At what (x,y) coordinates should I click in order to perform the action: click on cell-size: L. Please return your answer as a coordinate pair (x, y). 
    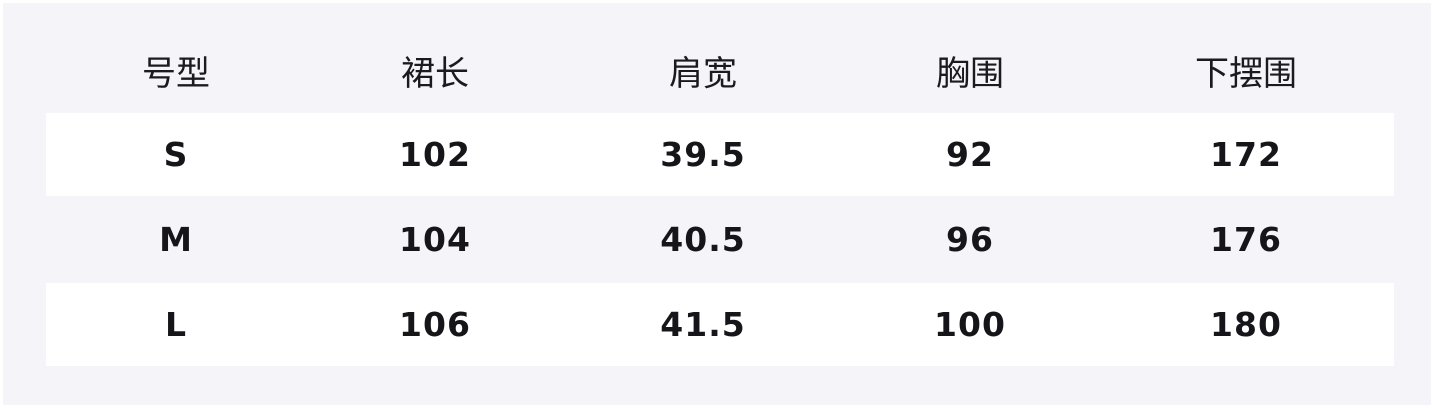
    Looking at the image, I should click on (176, 324).